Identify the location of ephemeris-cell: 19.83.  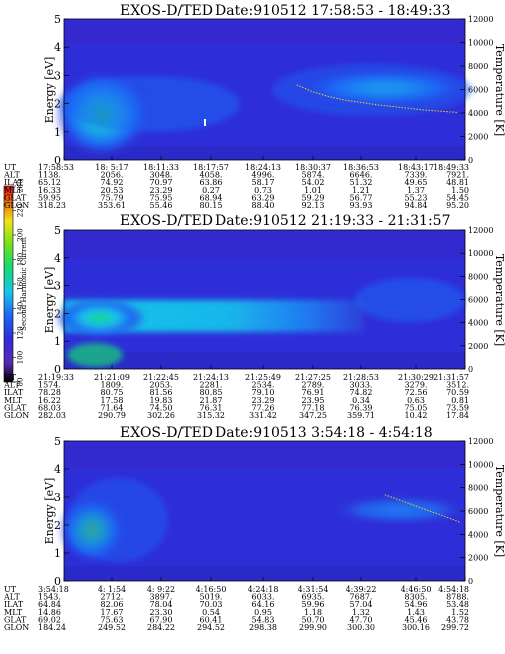
(161, 400).